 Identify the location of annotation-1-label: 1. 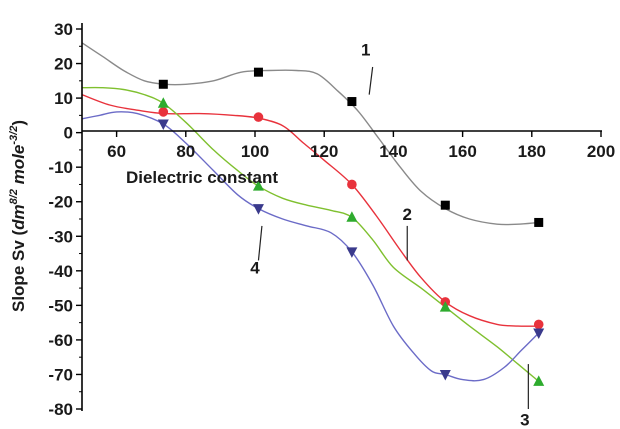
(365, 50).